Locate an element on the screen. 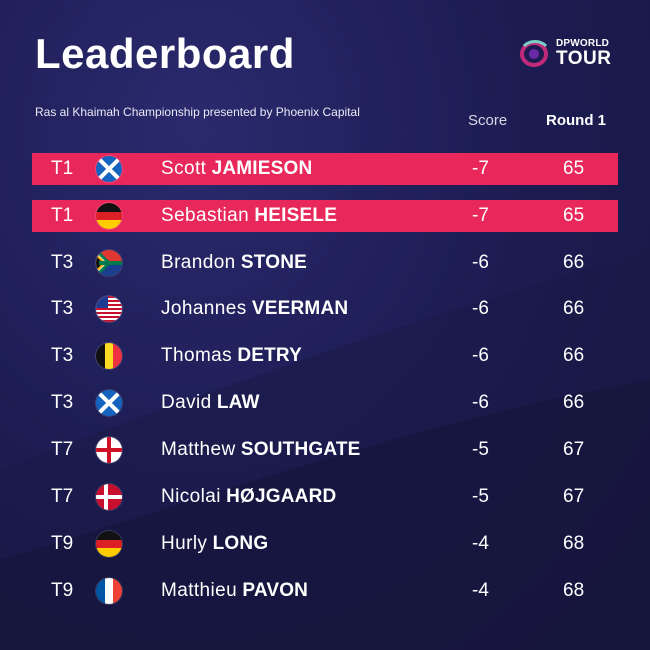 The height and width of the screenshot is (650, 650). player-last-name: STONE is located at coordinates (274, 262).